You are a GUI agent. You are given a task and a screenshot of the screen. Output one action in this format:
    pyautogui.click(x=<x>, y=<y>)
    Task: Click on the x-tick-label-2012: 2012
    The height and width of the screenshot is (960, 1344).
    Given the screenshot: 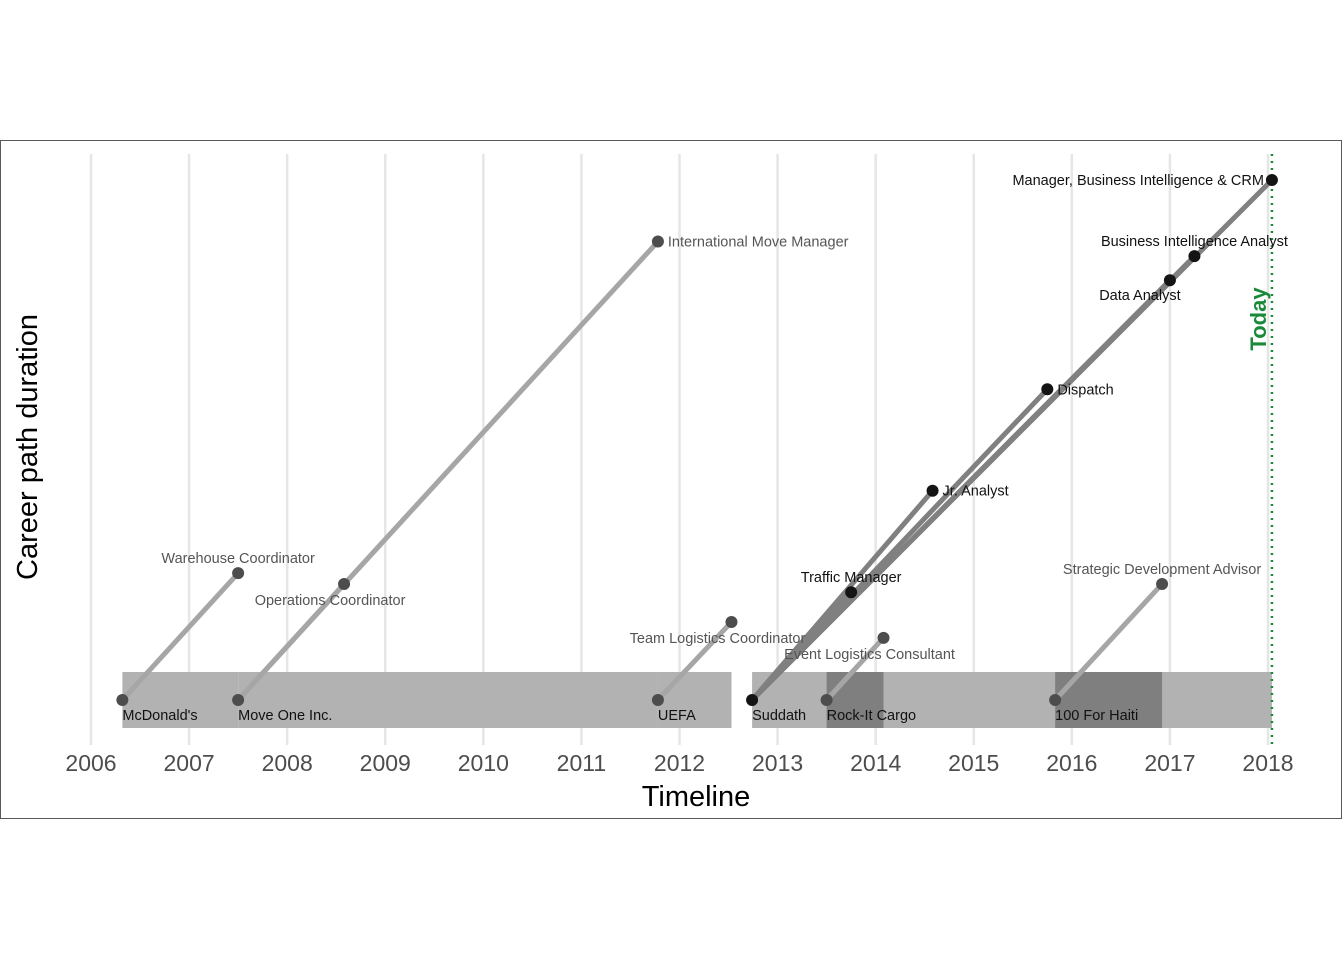 What is the action you would take?
    pyautogui.click(x=679, y=763)
    